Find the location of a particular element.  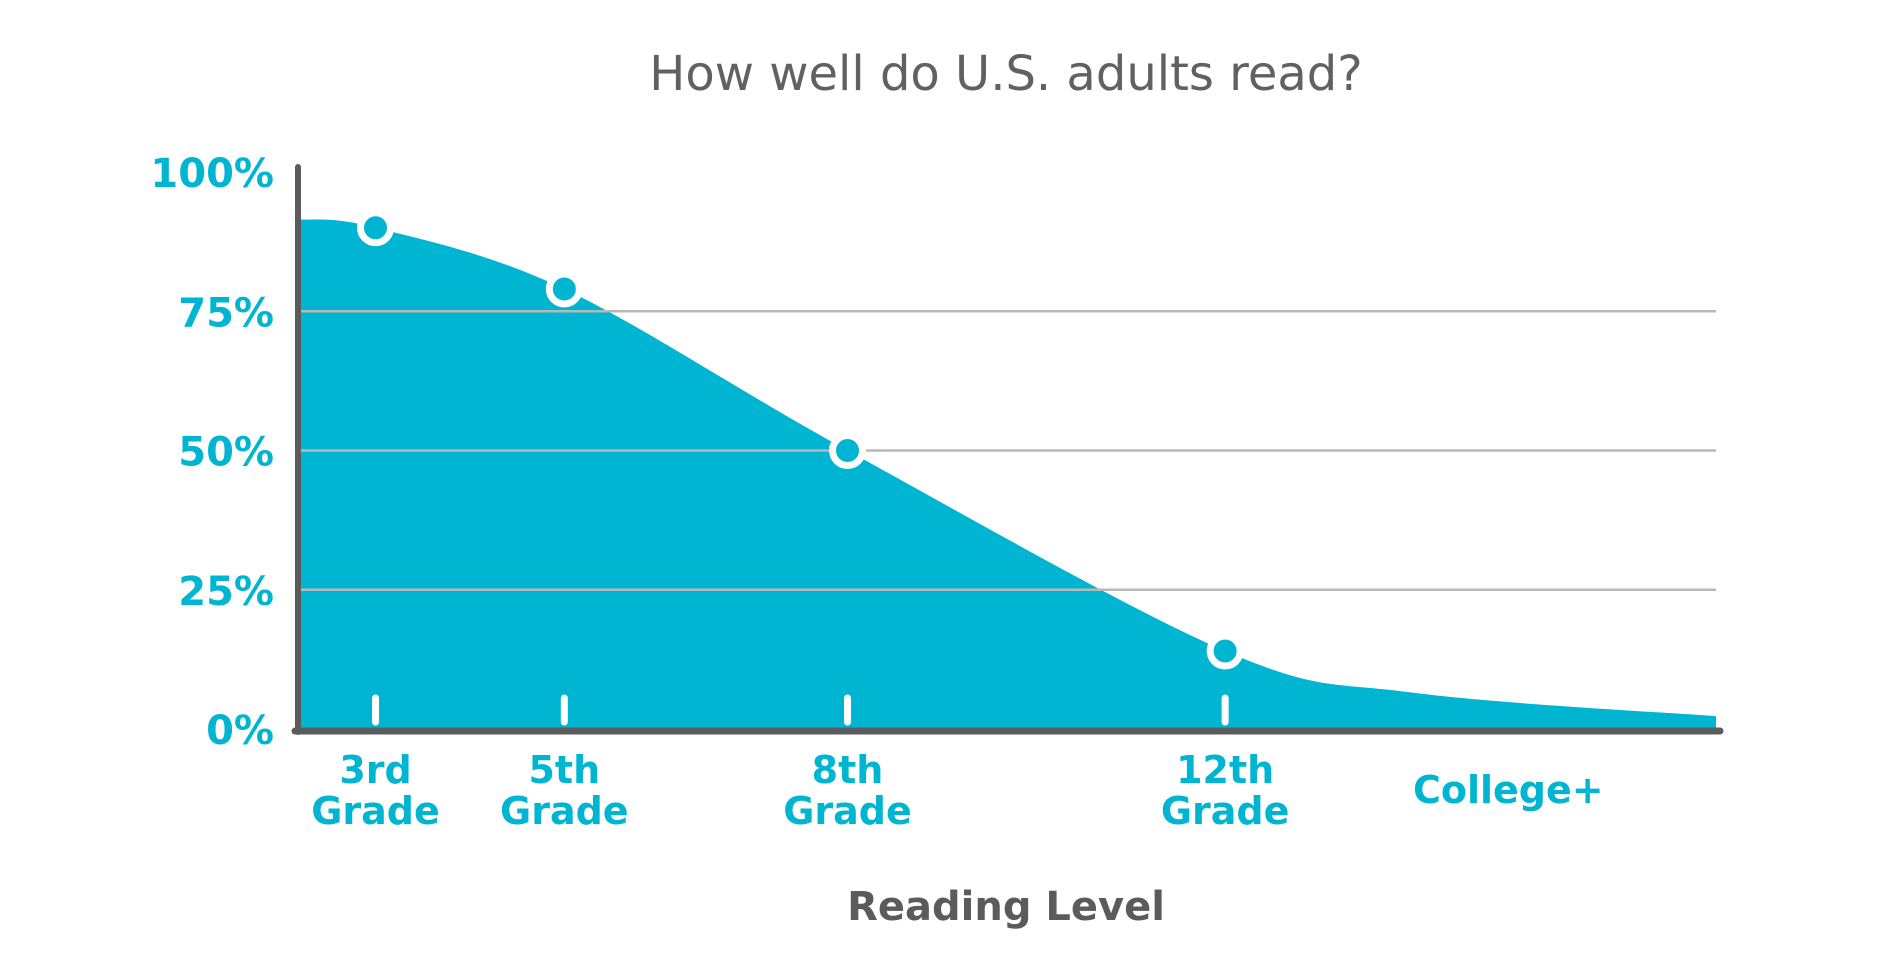

x-tick-label: 3rd is located at coordinates (375, 770).